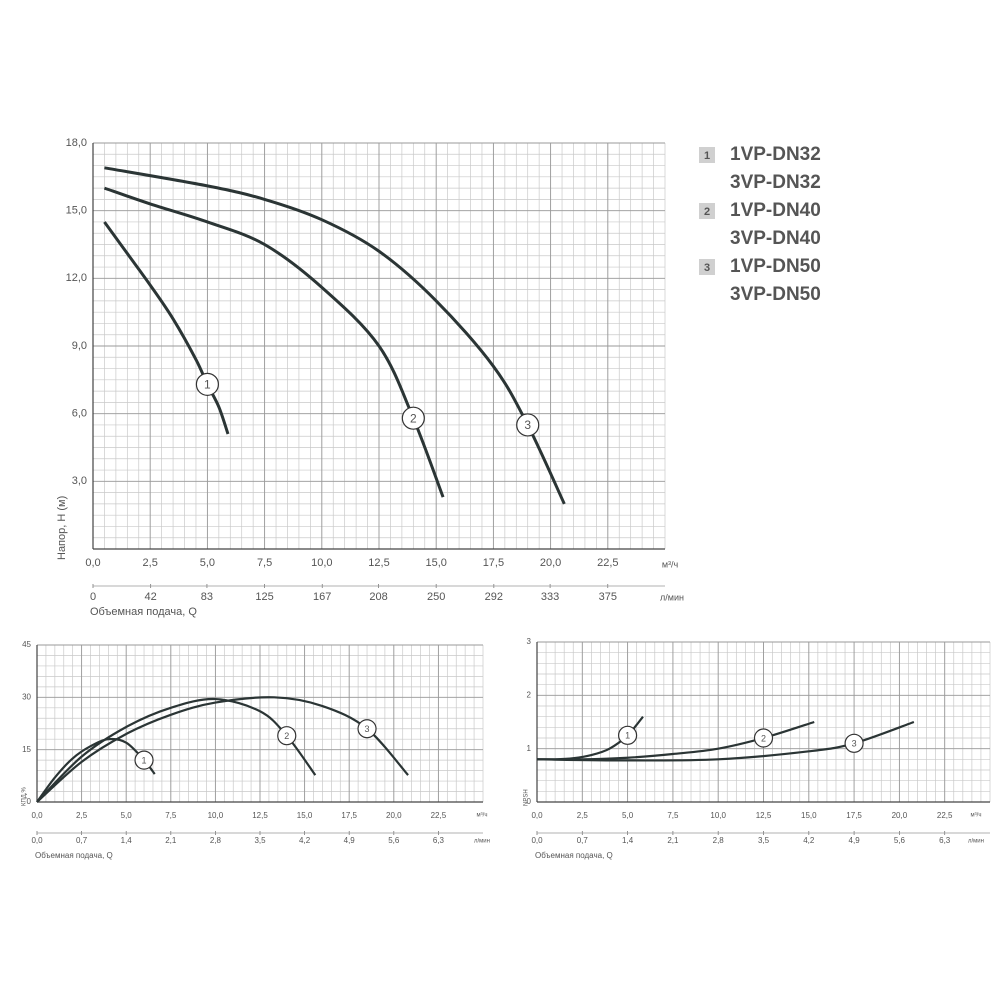  I want to click on x2-tick-label: 333, so click(550, 597).